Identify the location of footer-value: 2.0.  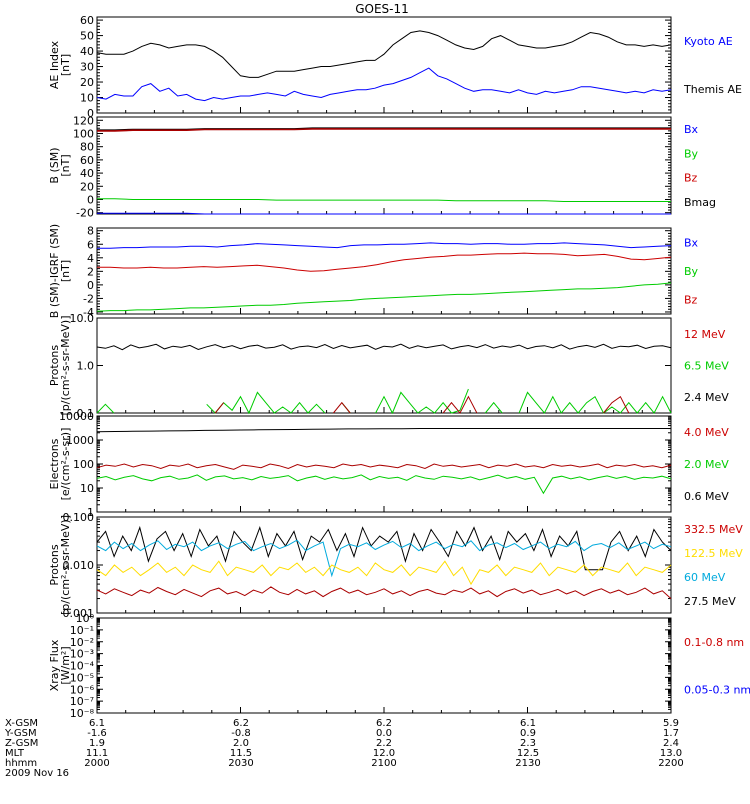
(241, 743).